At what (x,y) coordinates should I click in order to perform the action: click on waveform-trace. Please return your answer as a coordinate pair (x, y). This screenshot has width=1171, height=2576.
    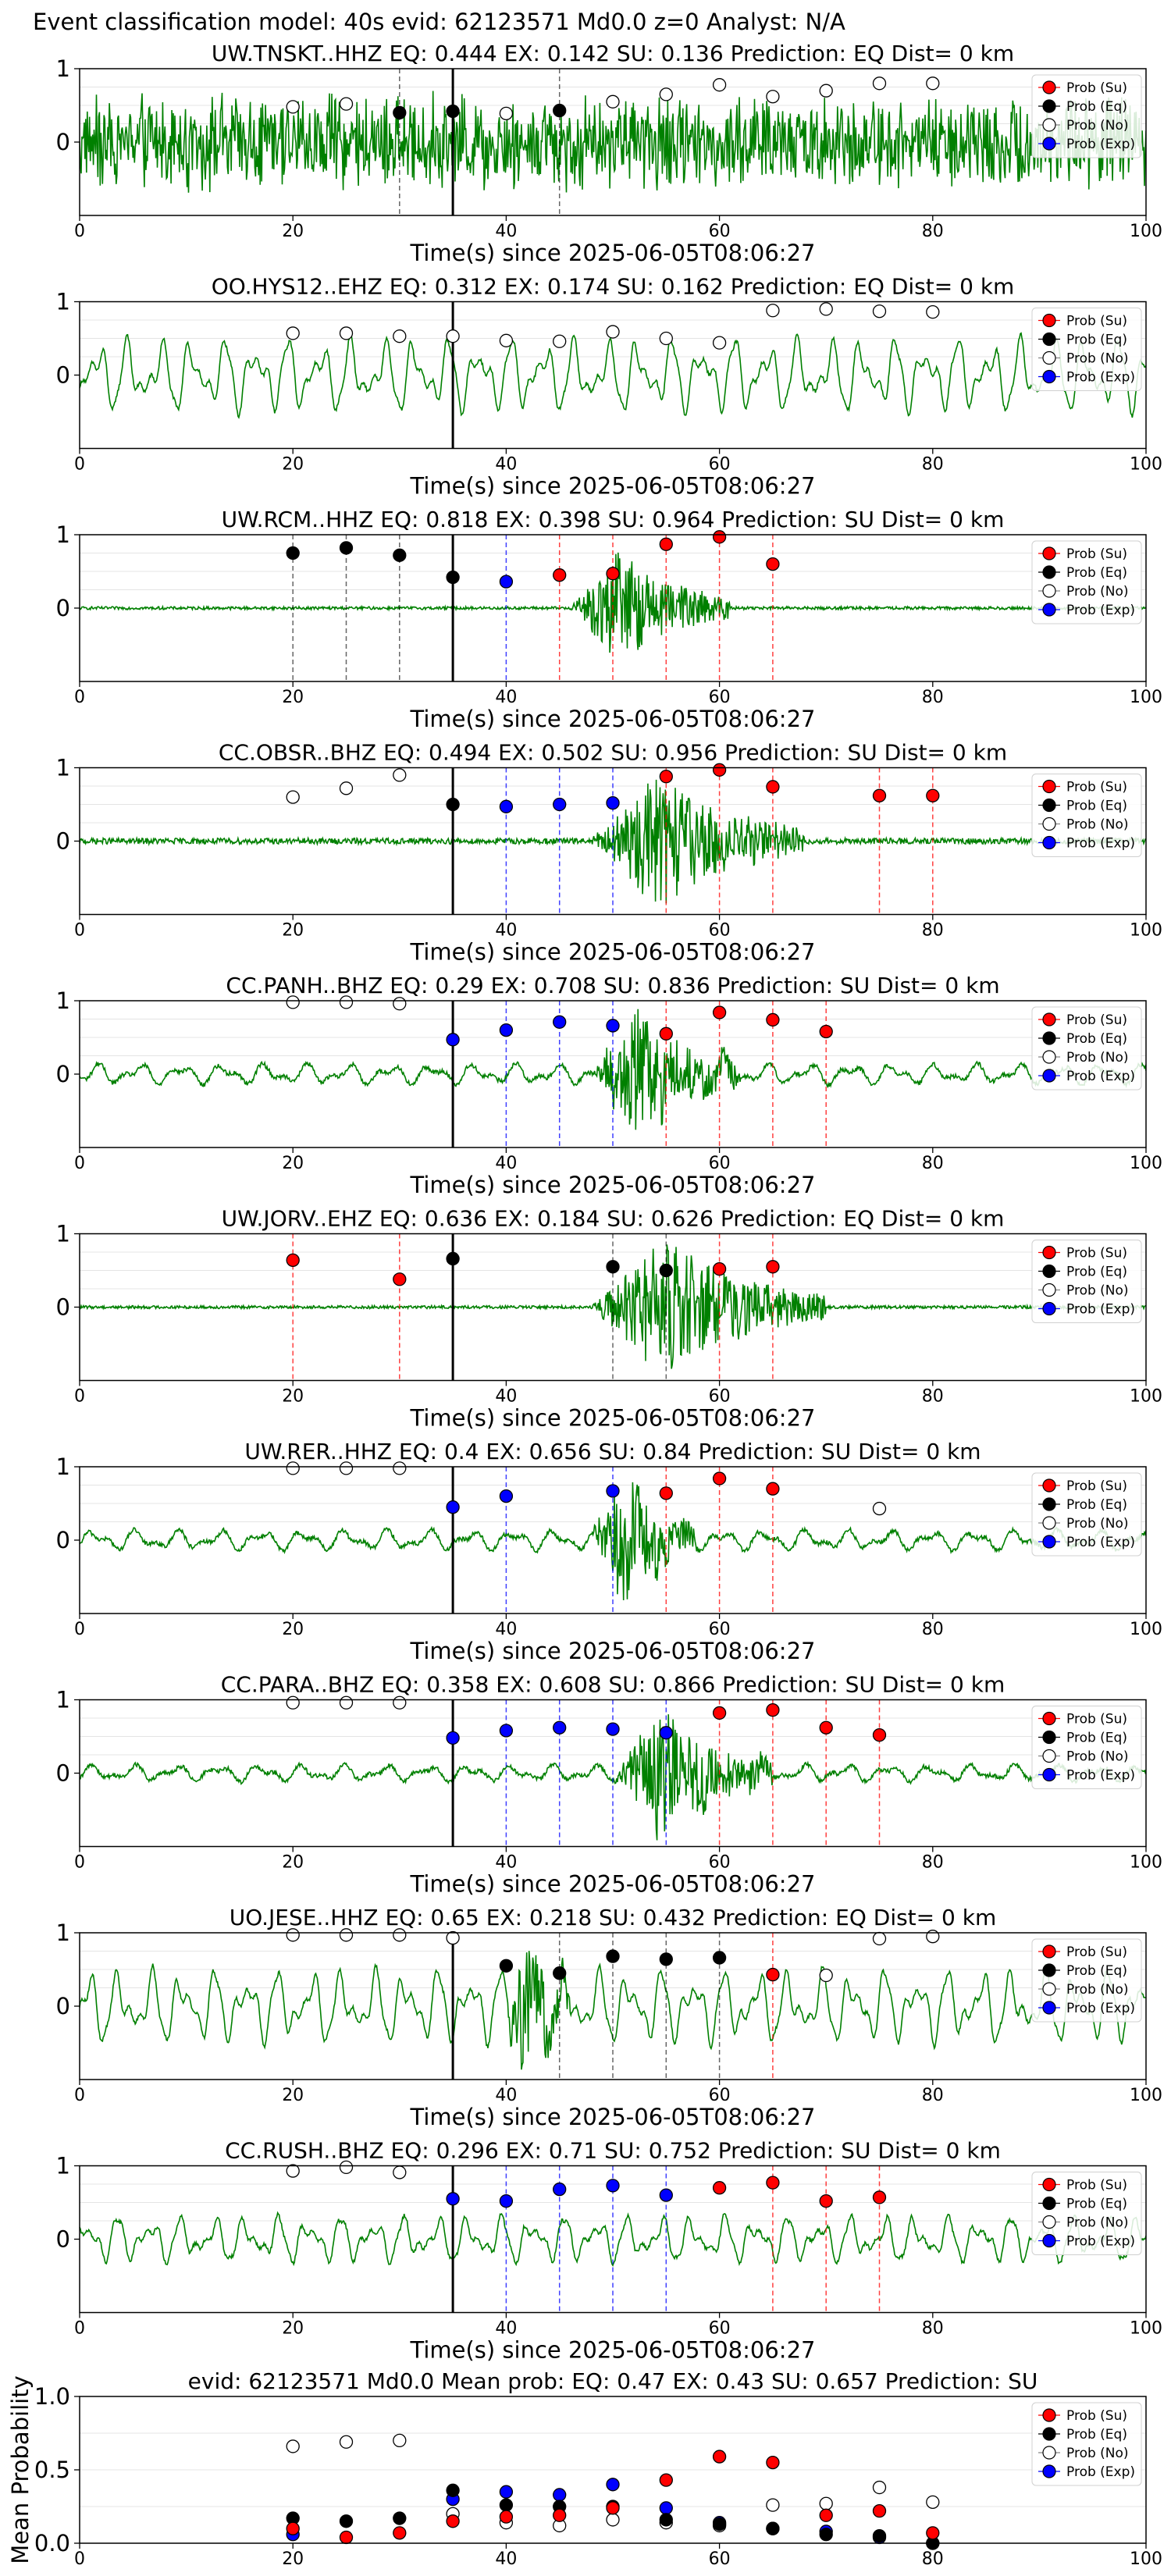
    Looking at the image, I should click on (613, 2239).